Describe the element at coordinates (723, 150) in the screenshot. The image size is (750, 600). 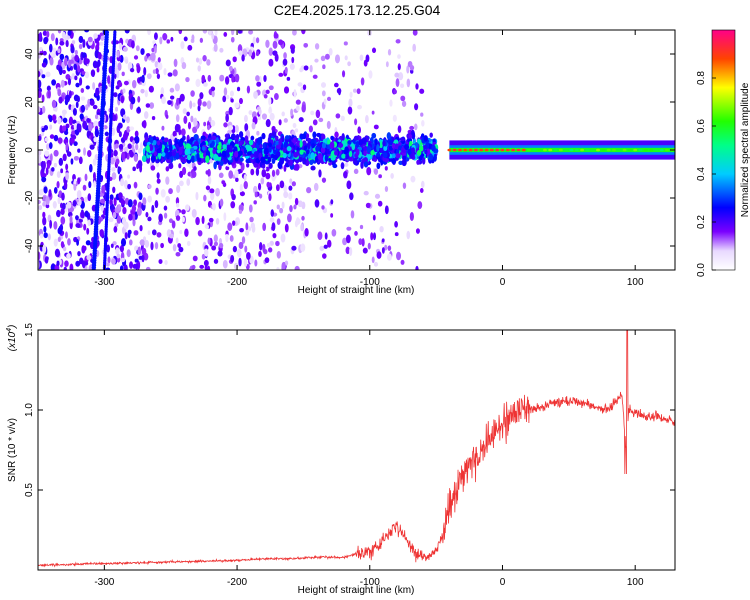
I see `colorbar-frame` at that location.